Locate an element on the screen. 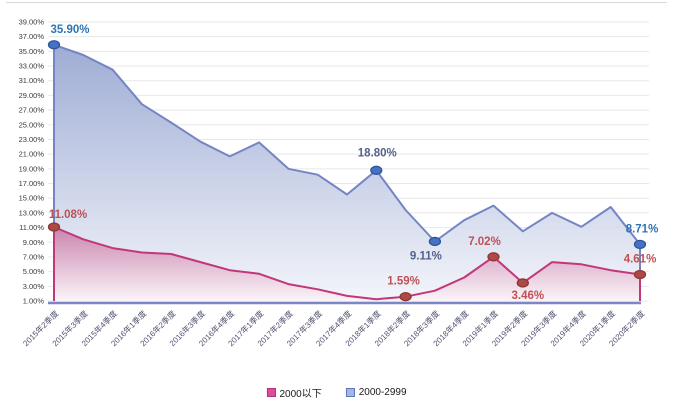 The image size is (673, 411). y-axis-tick-label: 19.00% is located at coordinates (32, 168).